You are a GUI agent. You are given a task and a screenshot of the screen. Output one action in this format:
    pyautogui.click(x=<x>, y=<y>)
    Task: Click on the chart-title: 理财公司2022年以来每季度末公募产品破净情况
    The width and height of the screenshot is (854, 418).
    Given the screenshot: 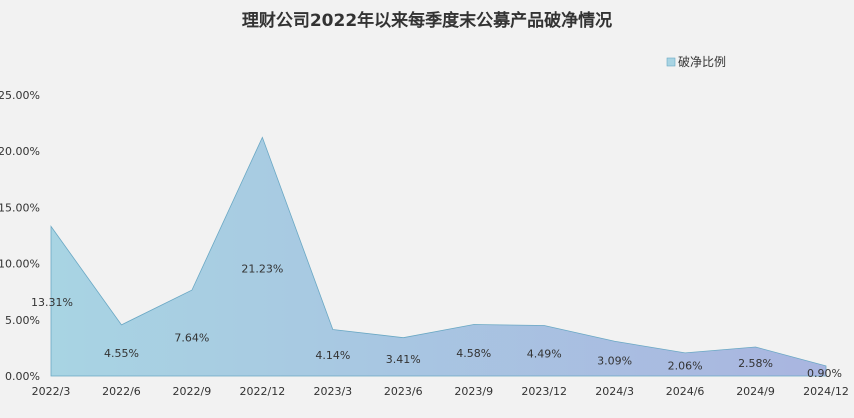 What is the action you would take?
    pyautogui.click(x=427, y=20)
    